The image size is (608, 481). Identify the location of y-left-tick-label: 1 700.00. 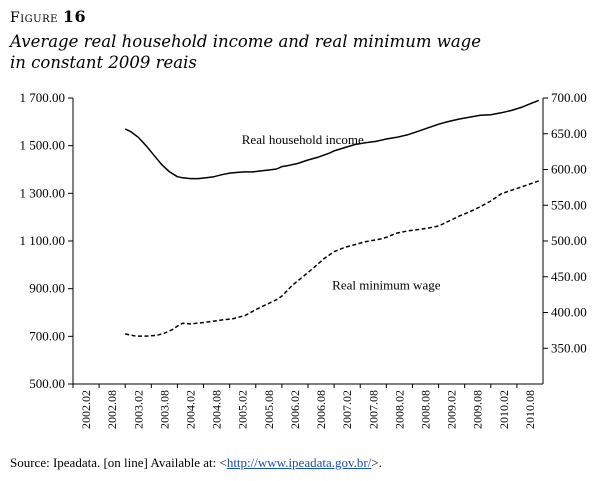
(43, 97).